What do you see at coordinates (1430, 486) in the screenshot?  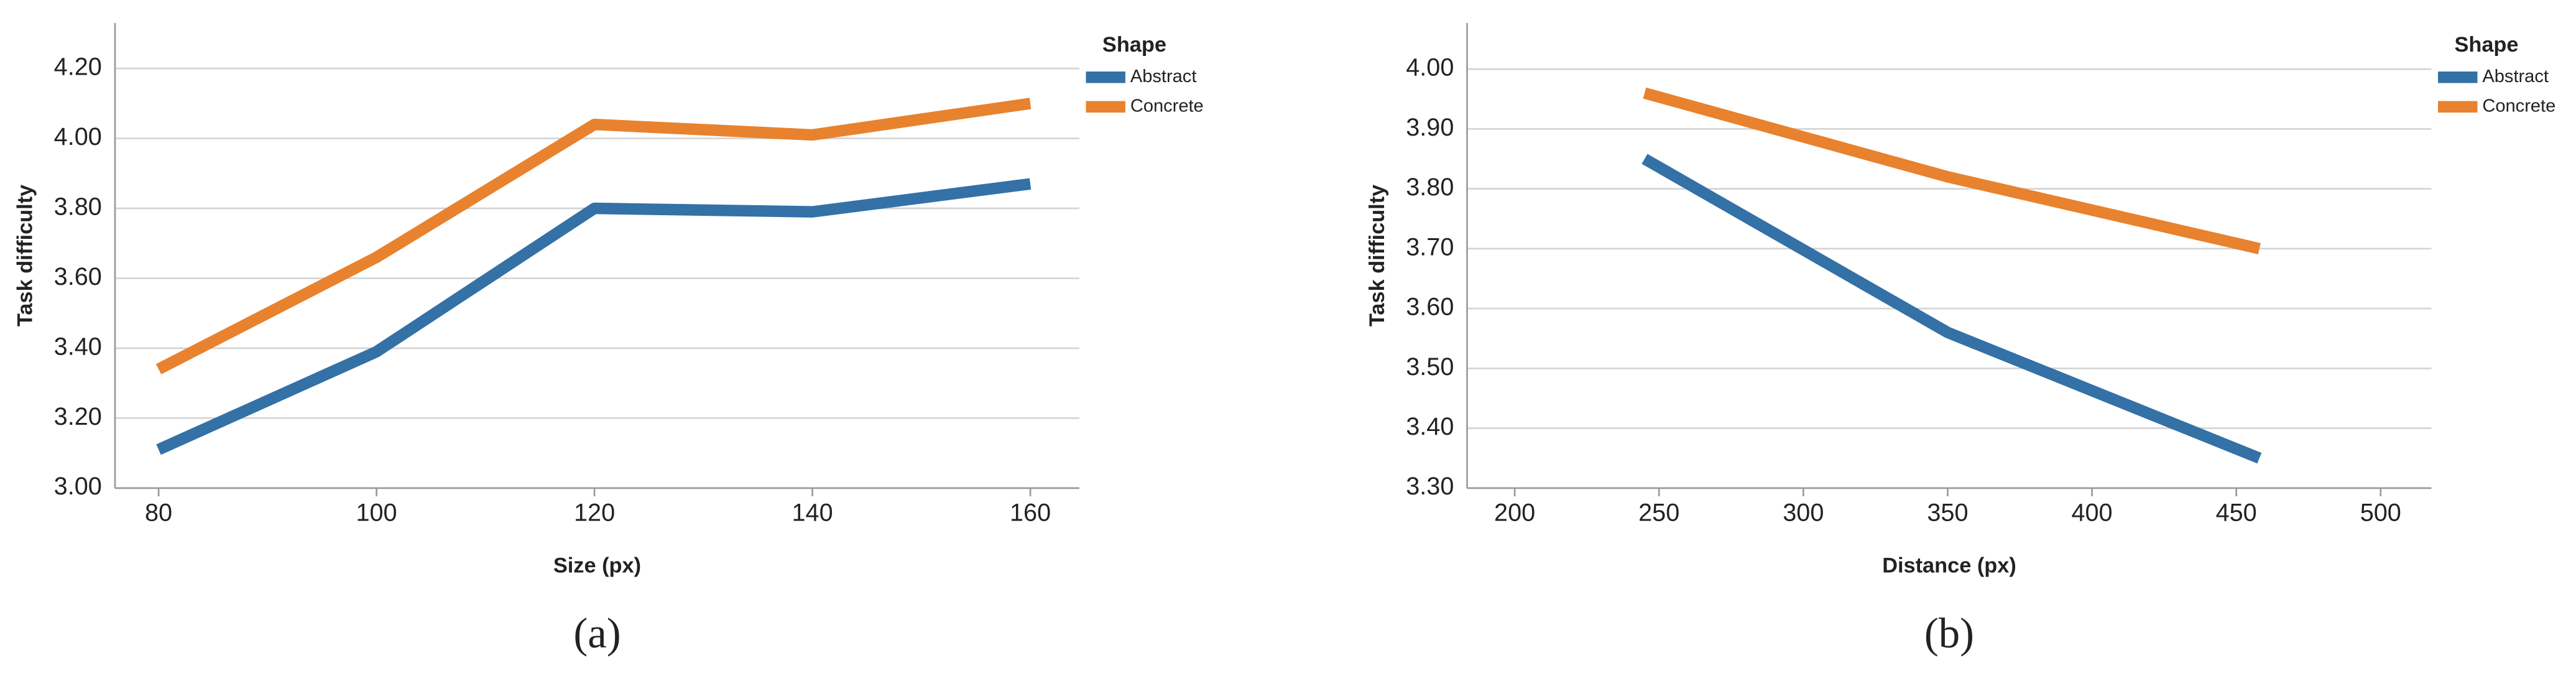 I see `y-tick-label: 3.30` at bounding box center [1430, 486].